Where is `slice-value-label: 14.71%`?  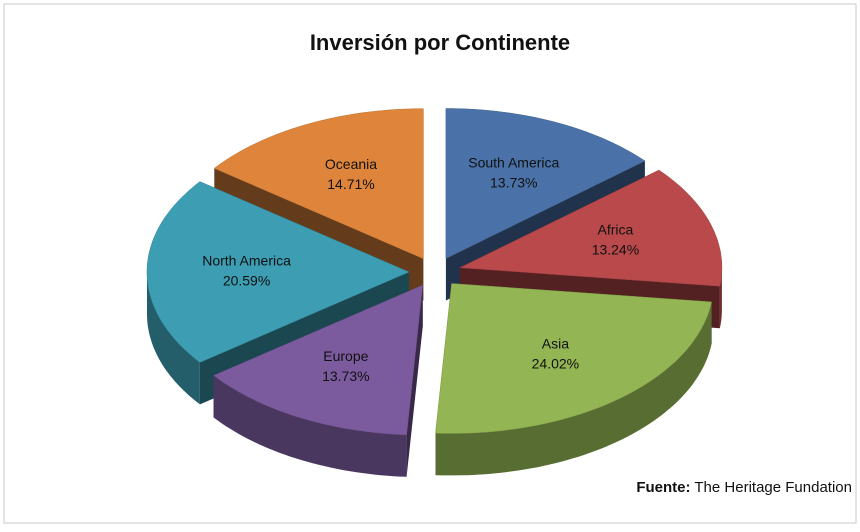 slice-value-label: 14.71% is located at coordinates (350, 184).